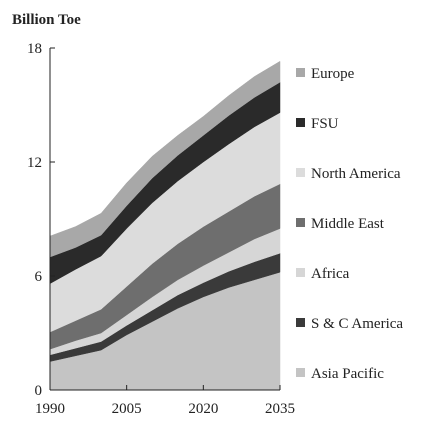  I want to click on legend-item-africa: Africa, so click(323, 274).